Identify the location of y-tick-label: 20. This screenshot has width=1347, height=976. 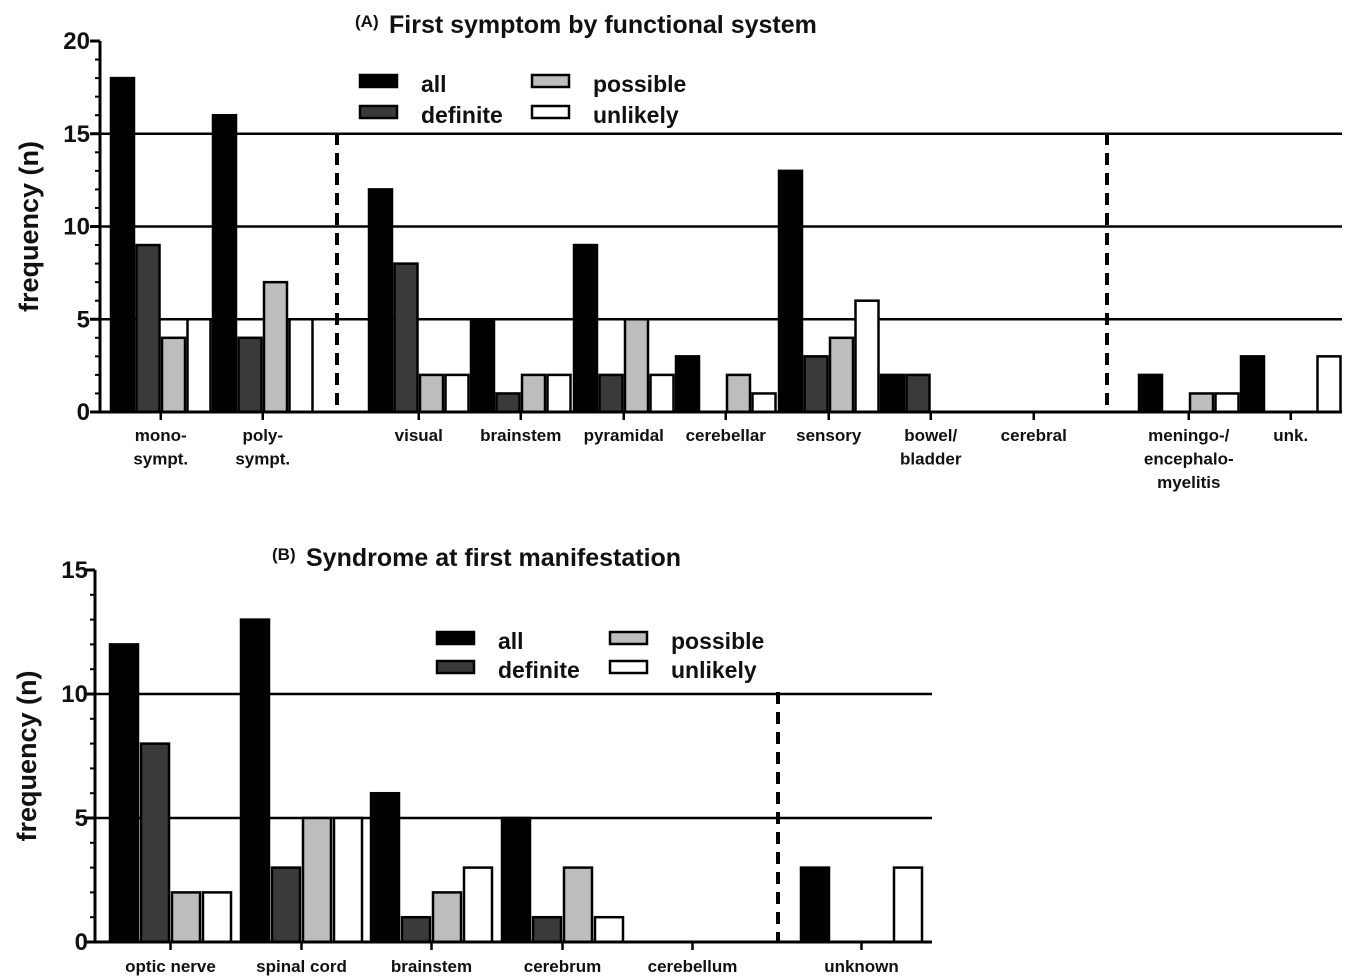
(76, 41).